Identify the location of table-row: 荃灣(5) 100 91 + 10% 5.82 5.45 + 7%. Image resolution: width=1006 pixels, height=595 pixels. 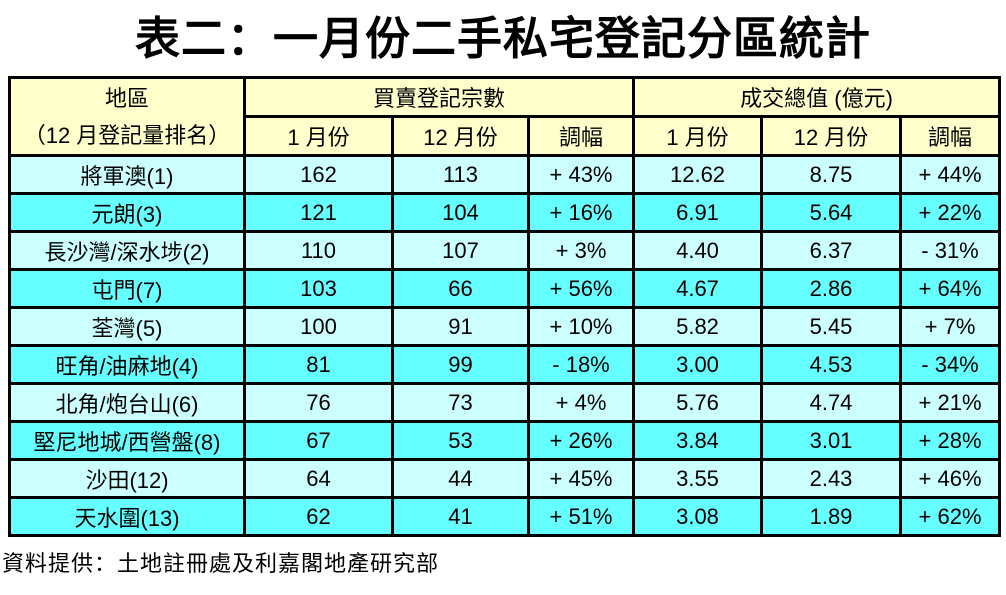
(505, 326).